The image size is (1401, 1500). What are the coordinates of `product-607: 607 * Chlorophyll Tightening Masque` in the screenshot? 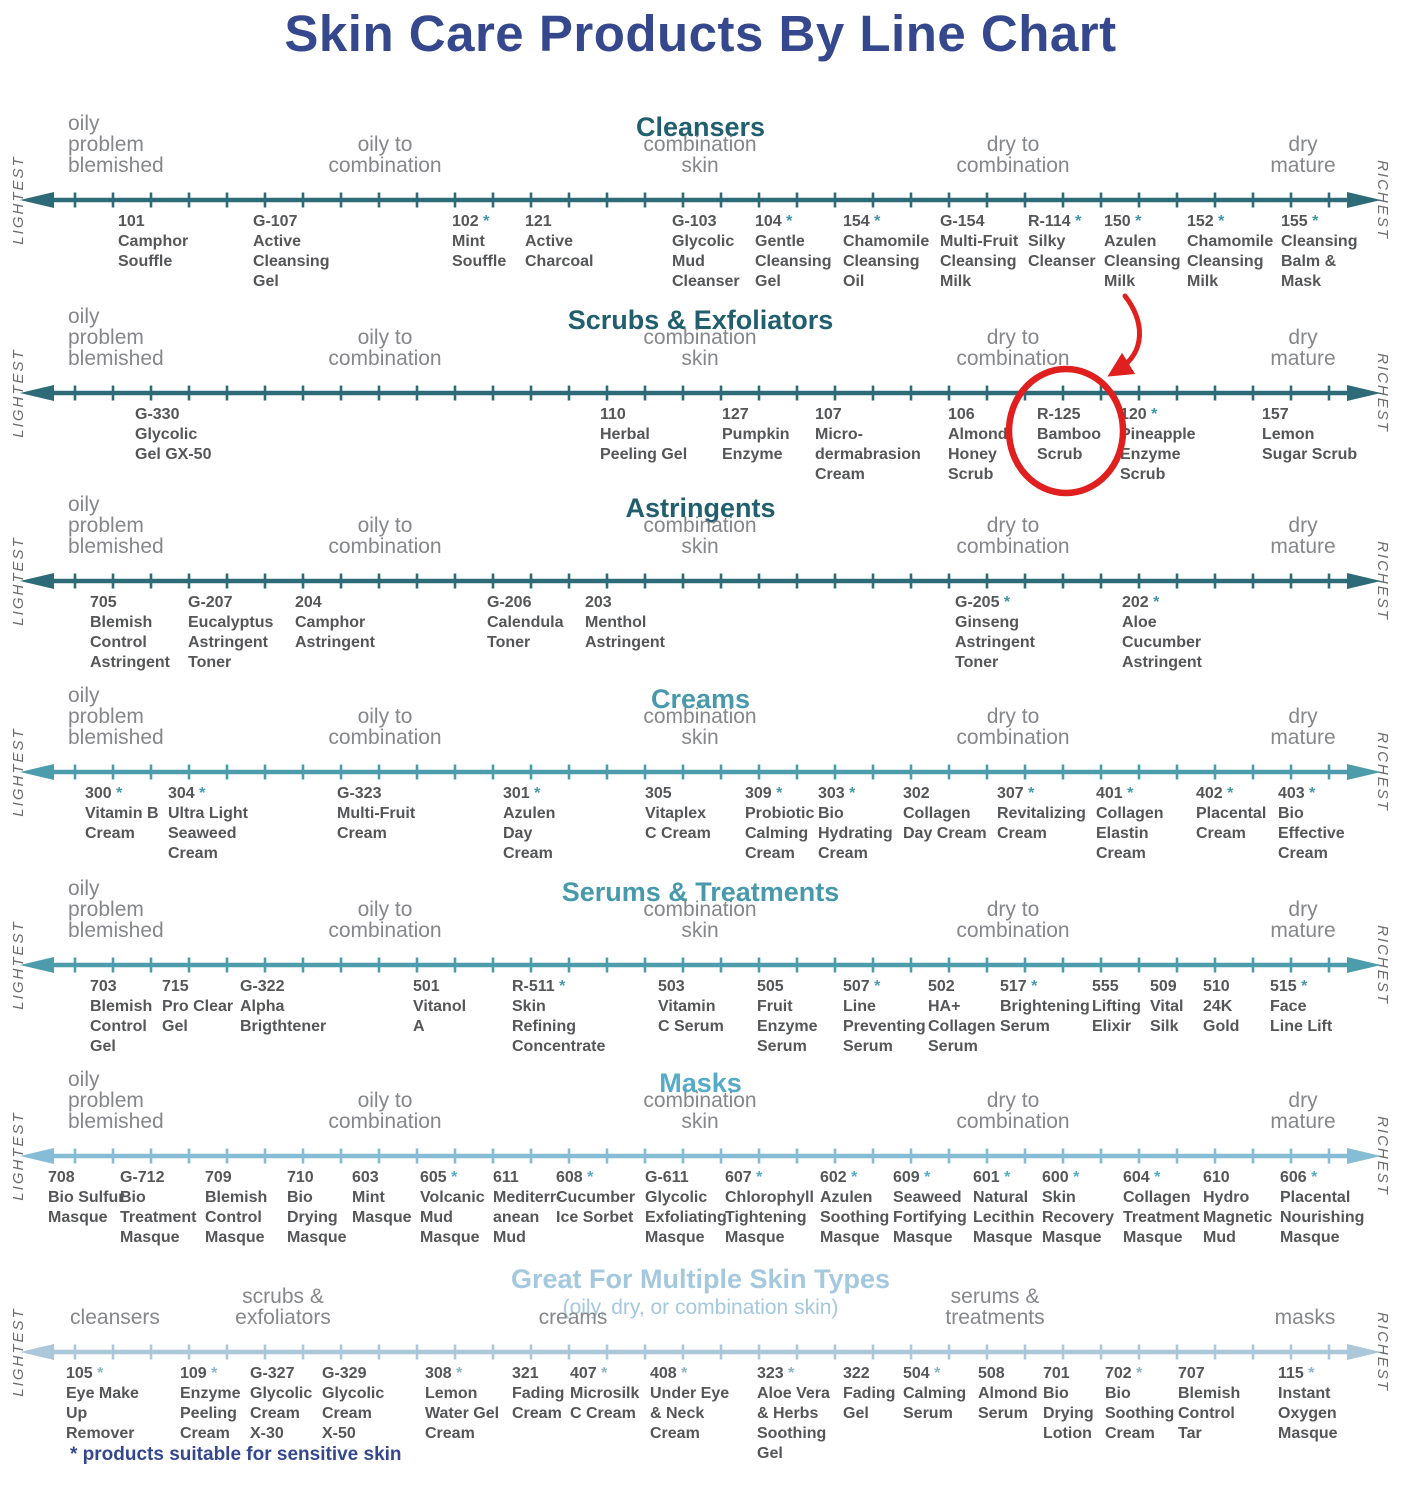 It's located at (769, 1207).